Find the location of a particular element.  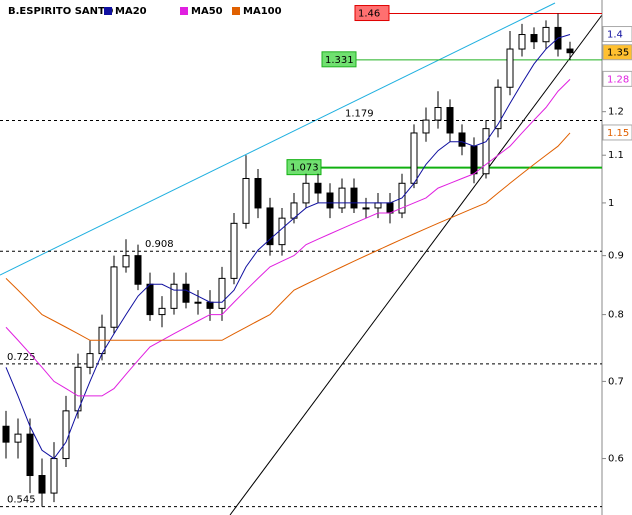

legend-label: MA50 is located at coordinates (207, 11).